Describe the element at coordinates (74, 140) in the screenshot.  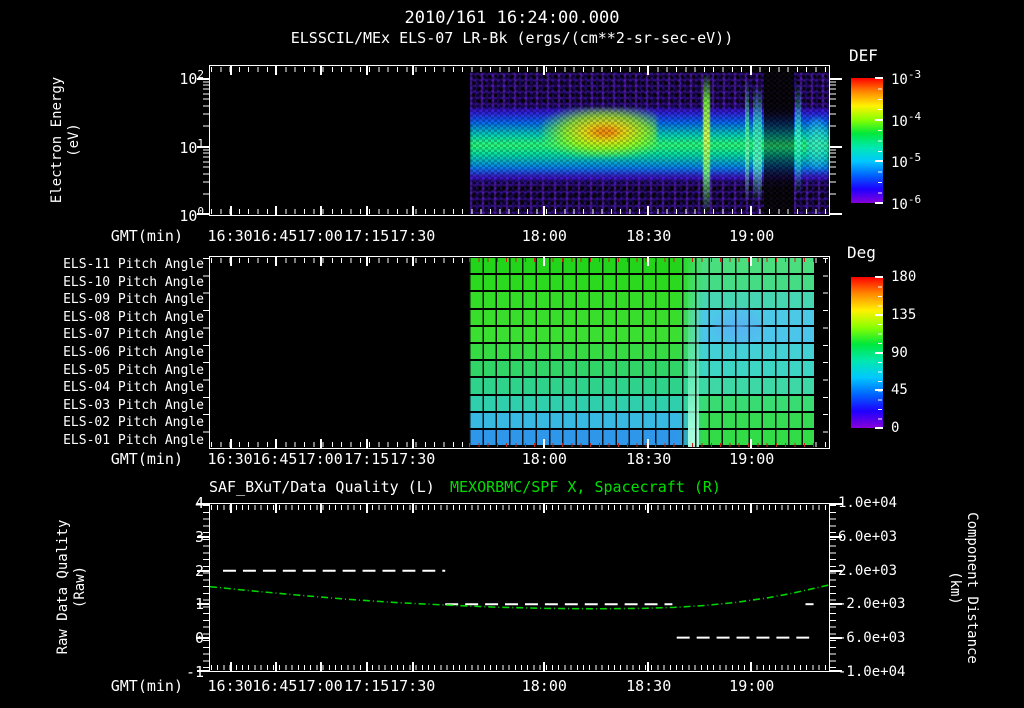
I see `energy-axis-label-line2: (eV)` at that location.